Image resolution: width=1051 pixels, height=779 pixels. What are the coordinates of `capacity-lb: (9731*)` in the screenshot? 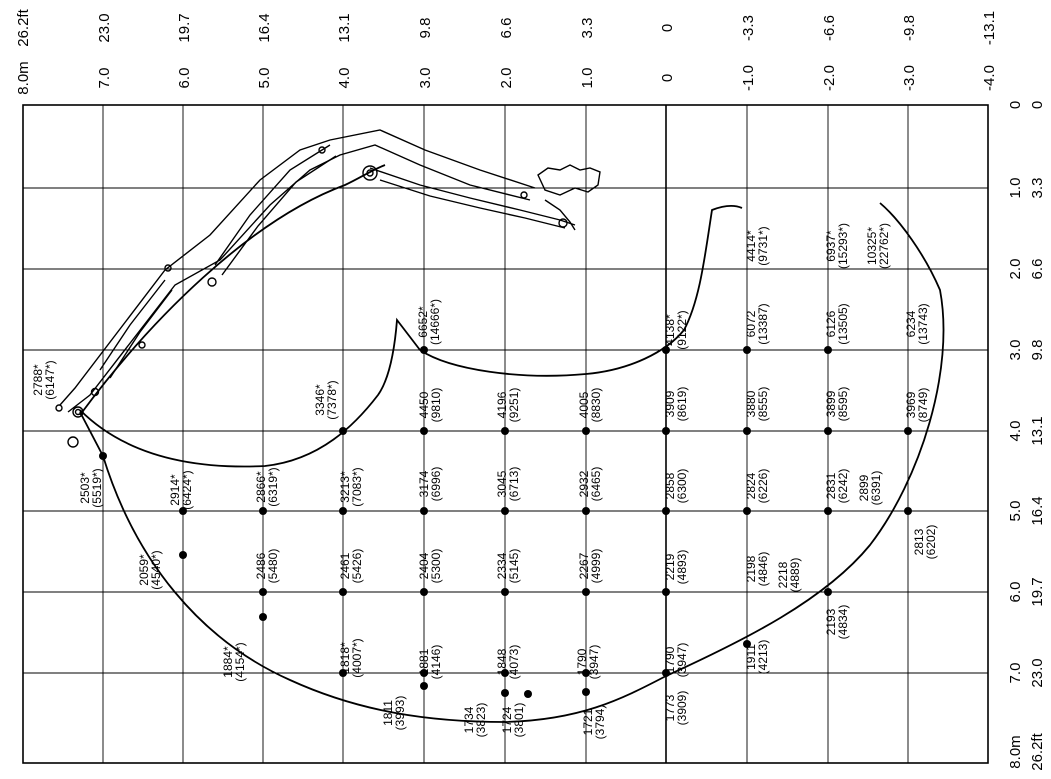 It's located at (763, 245).